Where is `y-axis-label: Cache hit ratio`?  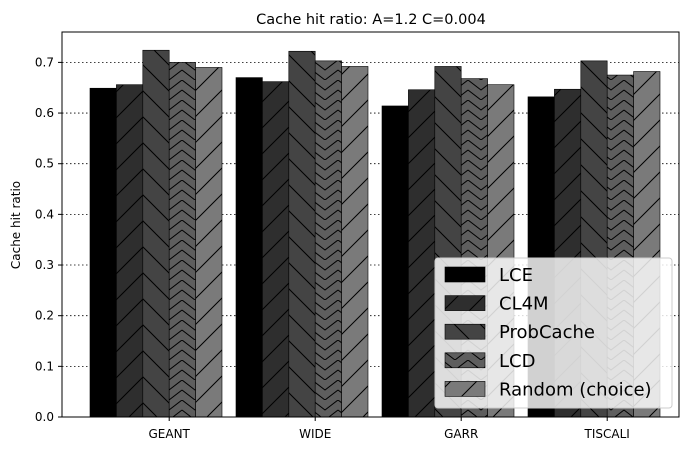 y-axis-label: Cache hit ratio is located at coordinates (16, 225).